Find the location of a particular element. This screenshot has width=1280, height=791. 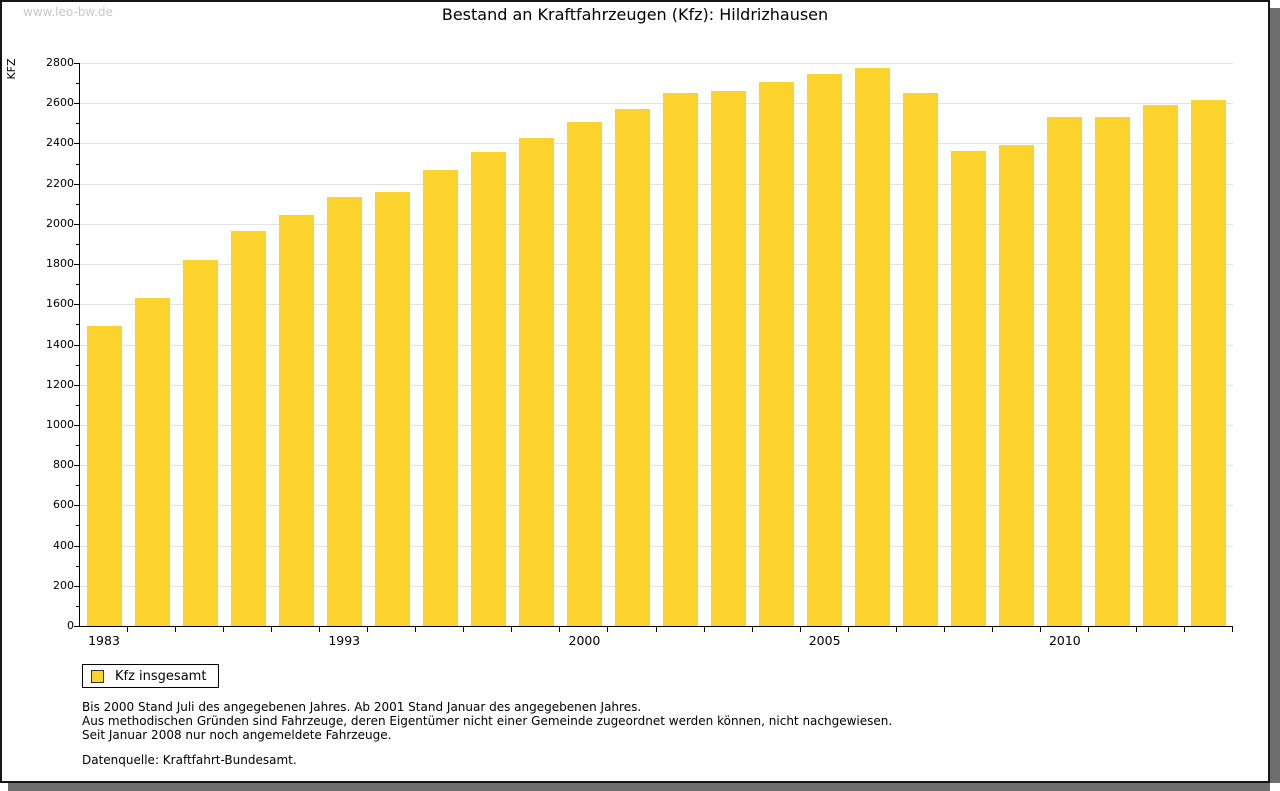

bar-2006 is located at coordinates (873, 347).